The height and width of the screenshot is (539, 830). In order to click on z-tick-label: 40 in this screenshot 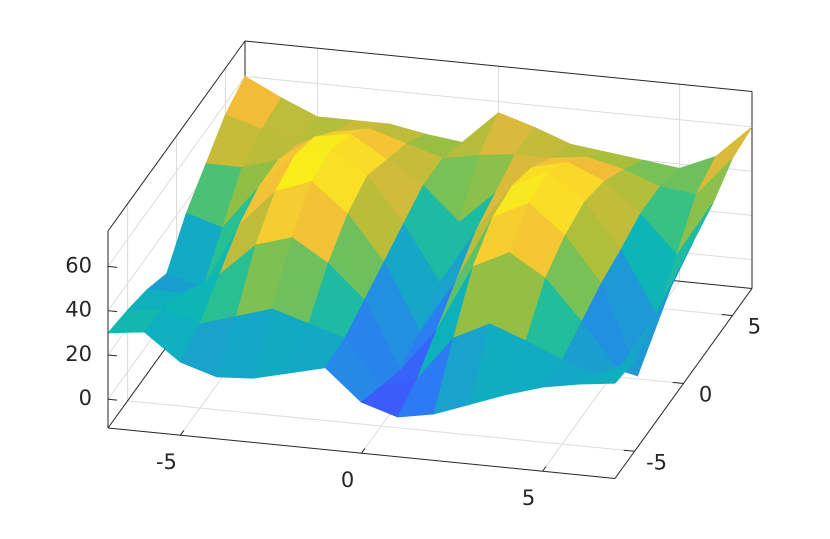, I will do `click(78, 310)`.